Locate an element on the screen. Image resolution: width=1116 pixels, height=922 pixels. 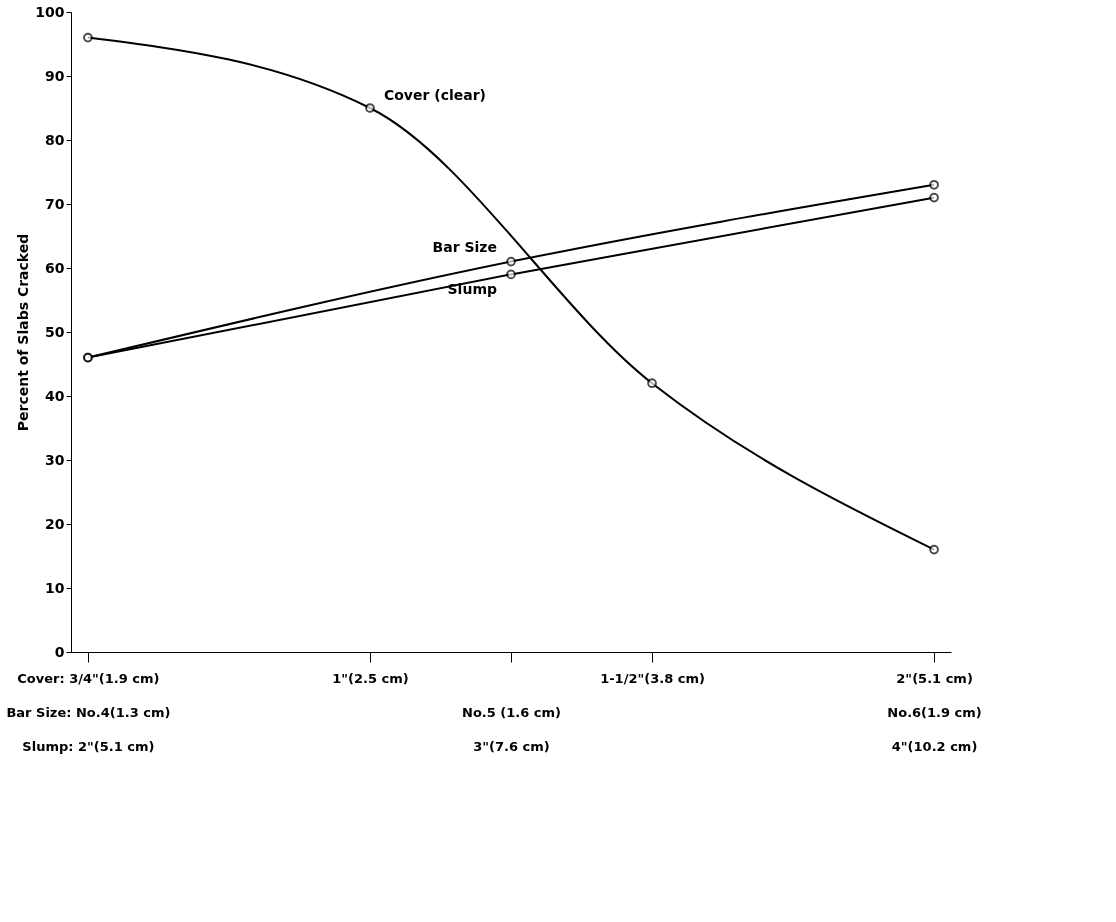
y-tick-label: 40 is located at coordinates (55, 395).